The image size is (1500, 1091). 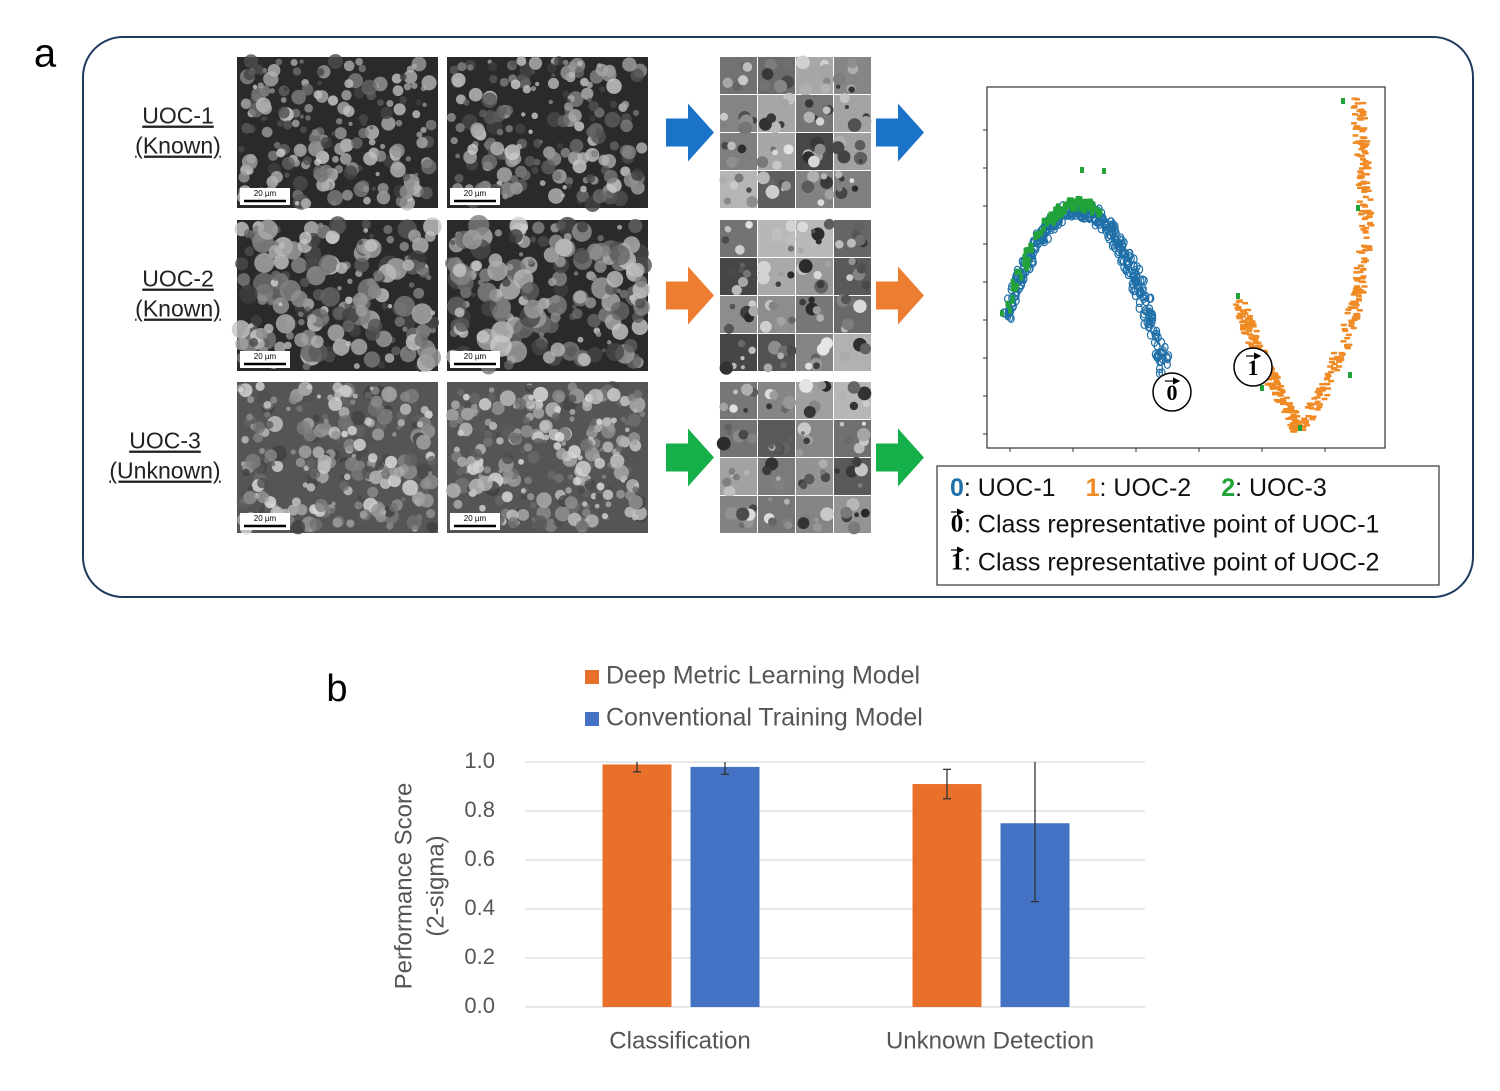 I want to click on legend-label: : UOC-2, so click(x=1146, y=488).